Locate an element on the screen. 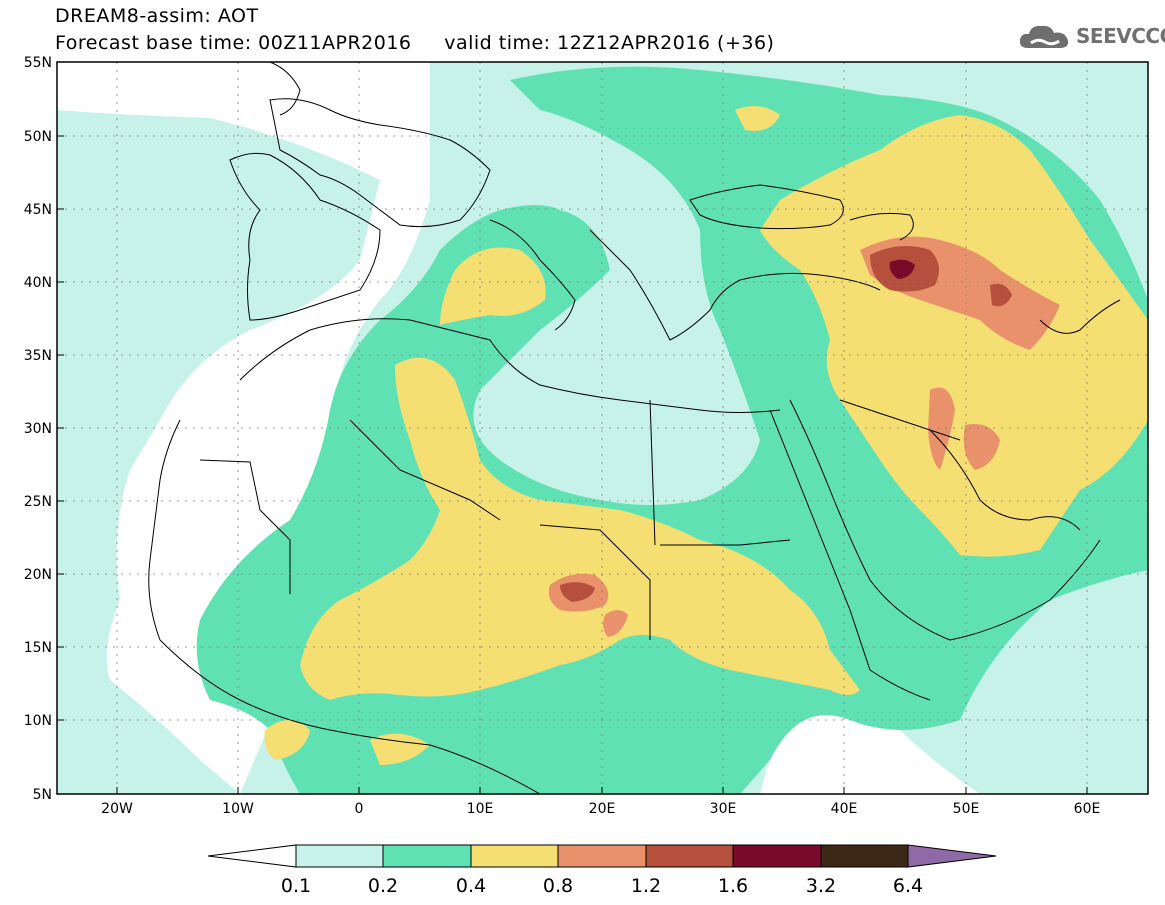  lat-label: 25N is located at coordinates (38, 502).